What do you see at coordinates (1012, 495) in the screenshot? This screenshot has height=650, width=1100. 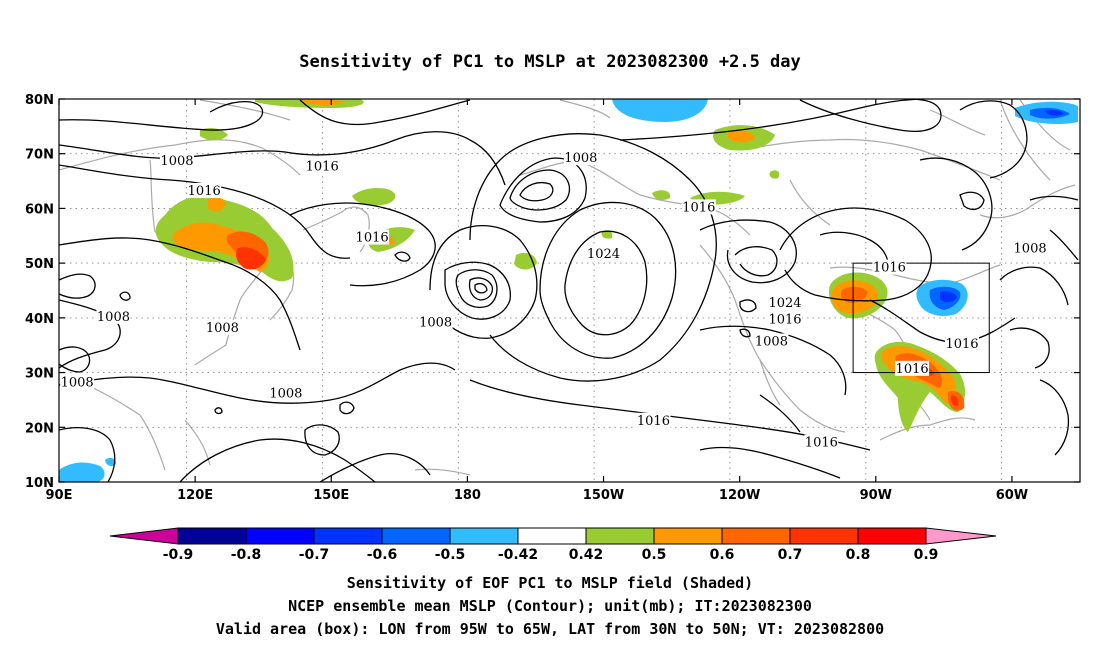 I see `x-tick-label: 60W` at bounding box center [1012, 495].